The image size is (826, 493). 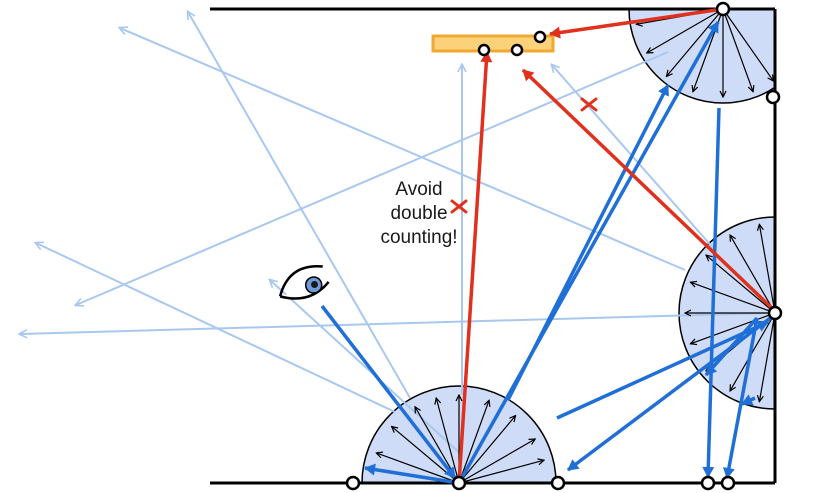 I want to click on annotation-avoid-double-counting: Avoid double counting!, so click(x=419, y=214).